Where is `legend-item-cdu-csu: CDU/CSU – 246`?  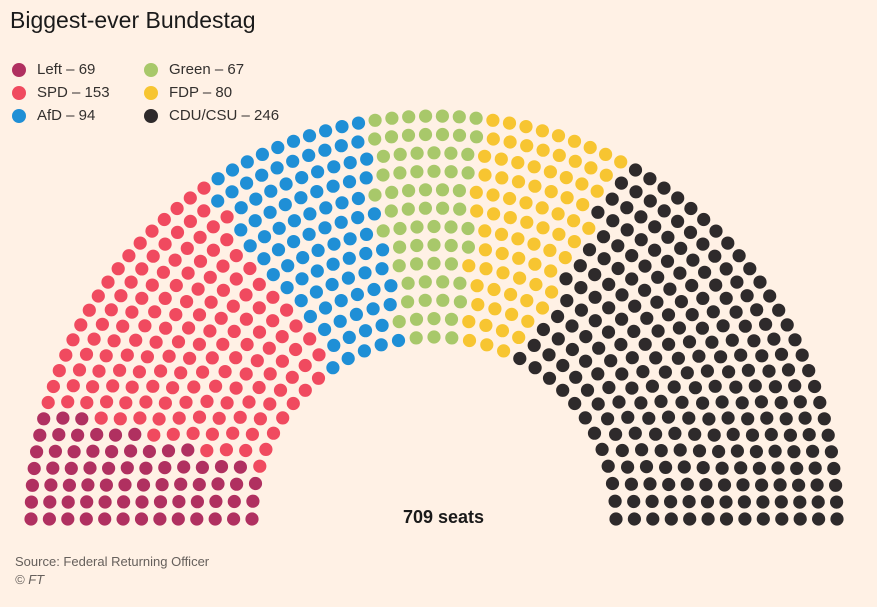
legend-item-cdu-csu: CDU/CSU – 246 is located at coordinates (219, 115).